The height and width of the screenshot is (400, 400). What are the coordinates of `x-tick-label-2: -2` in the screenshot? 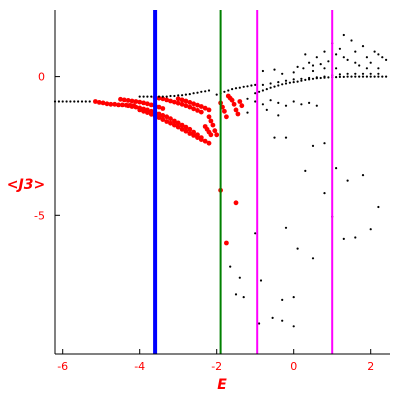 It's located at (216, 366).